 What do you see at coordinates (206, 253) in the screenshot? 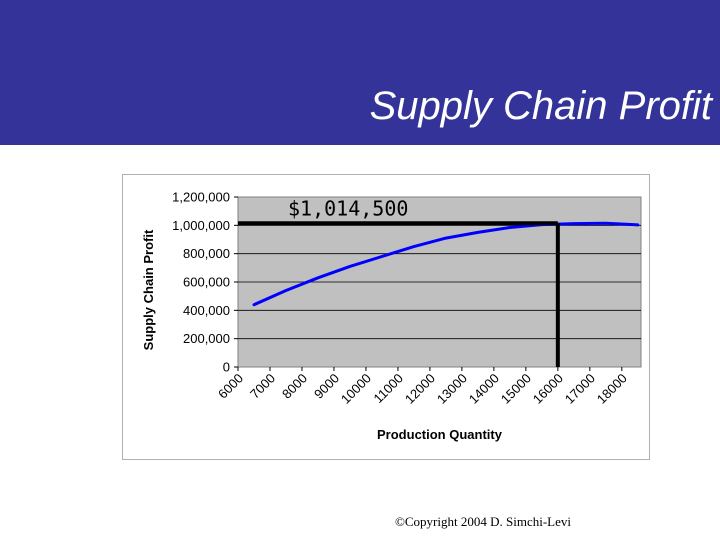
I see `y-tick-label: 800,000` at bounding box center [206, 253].